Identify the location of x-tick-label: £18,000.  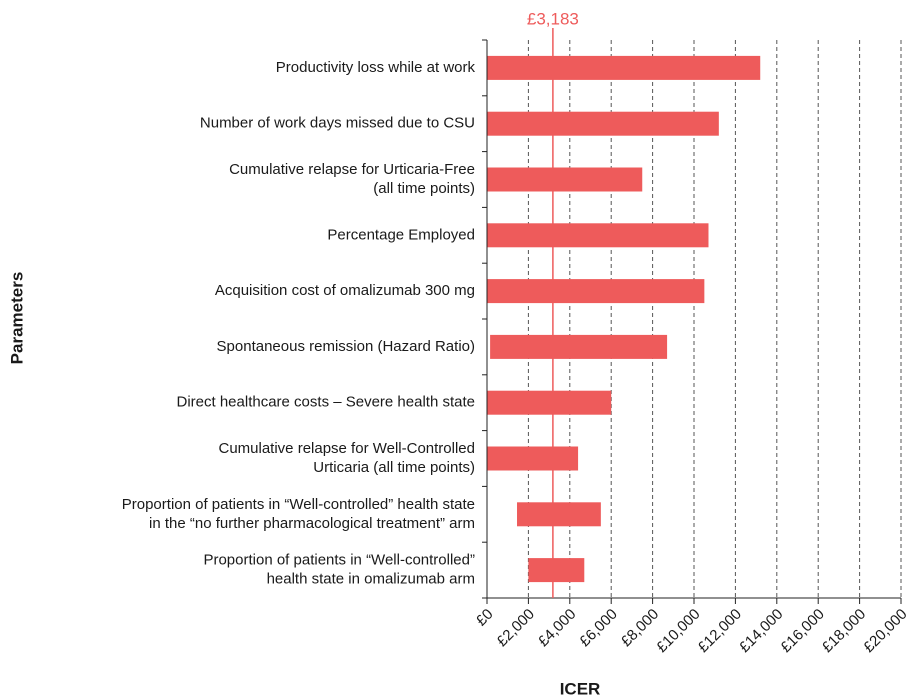
(844, 631).